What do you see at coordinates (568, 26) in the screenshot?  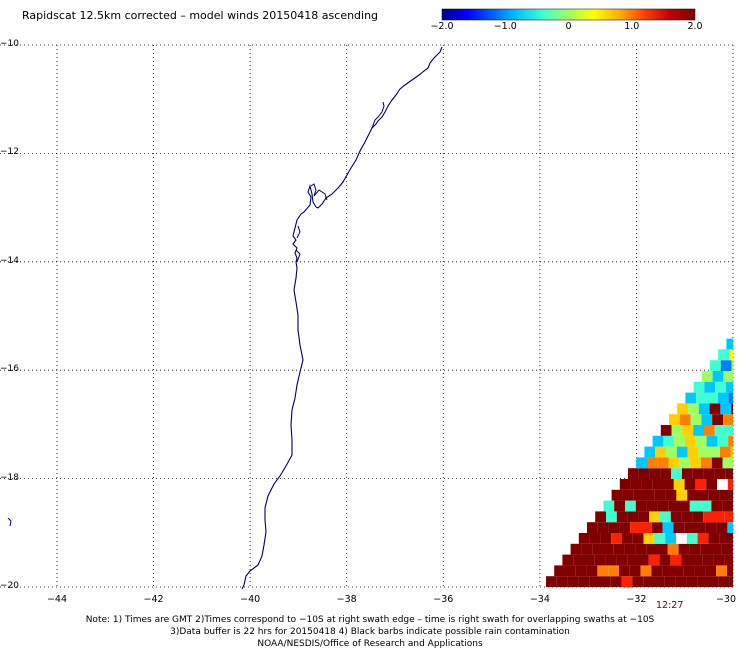 I see `colorbar-tick-label: 0` at bounding box center [568, 26].